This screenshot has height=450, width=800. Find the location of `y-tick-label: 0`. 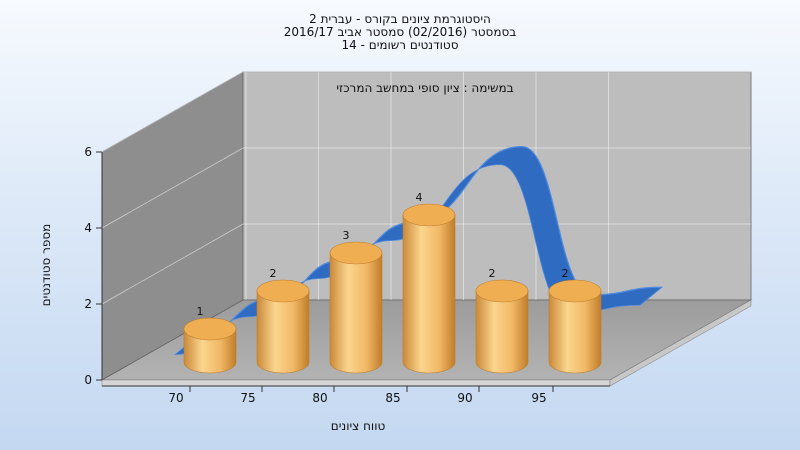

y-tick-label: 0 is located at coordinates (88, 380).